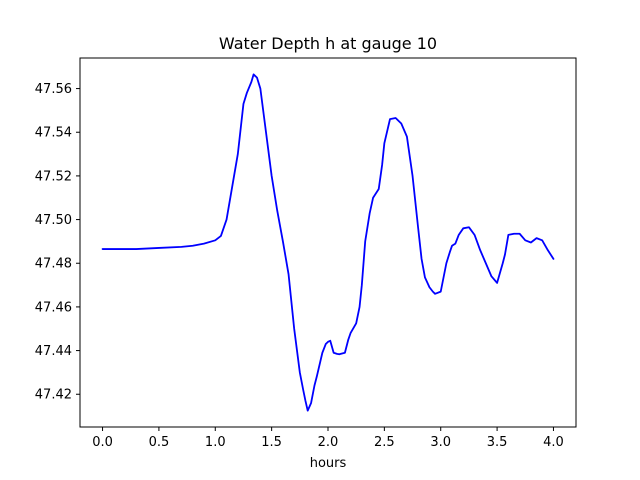  What do you see at coordinates (53, 395) in the screenshot?
I see `y-tick-label: 47.42` at bounding box center [53, 395].